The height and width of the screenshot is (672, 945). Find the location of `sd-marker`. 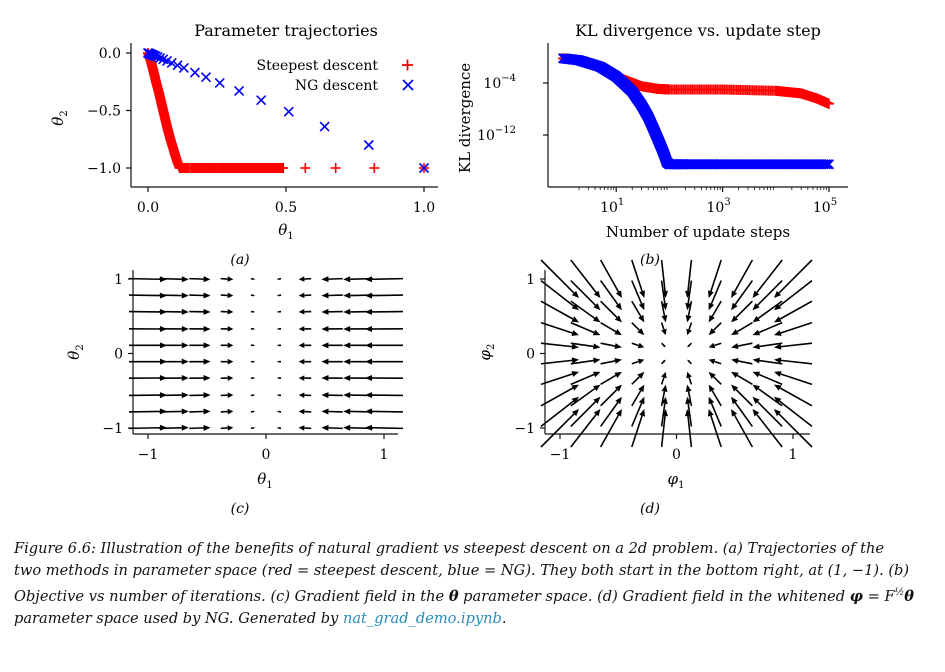

sd-marker is located at coordinates (335, 168).